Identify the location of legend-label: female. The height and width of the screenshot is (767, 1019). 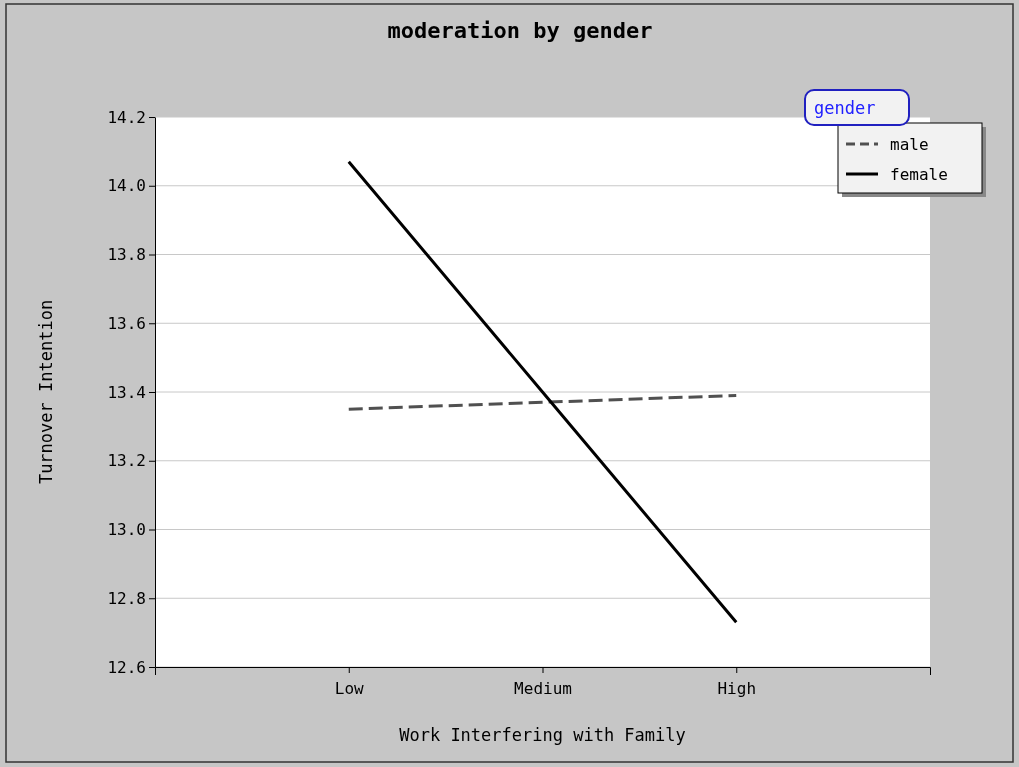
(919, 174).